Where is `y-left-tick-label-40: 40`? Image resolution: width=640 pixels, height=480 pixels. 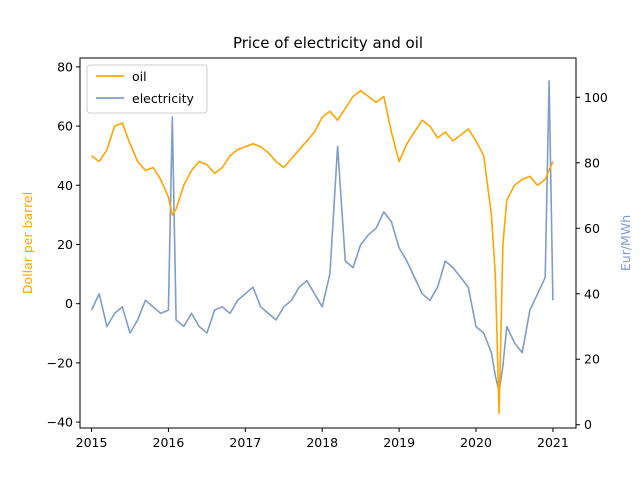
y-left-tick-label-40: 40 is located at coordinates (65, 185).